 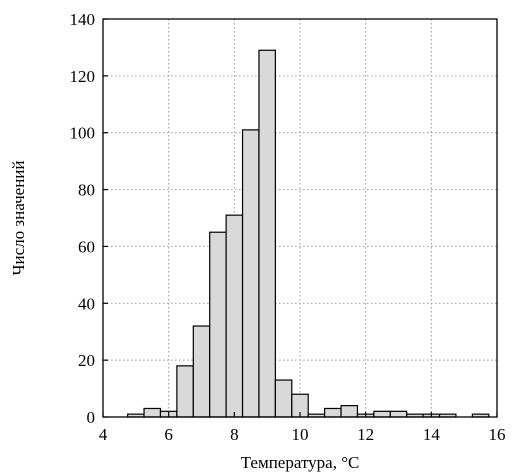 What do you see at coordinates (83, 76) in the screenshot?
I see `y-tick-label: 120` at bounding box center [83, 76].